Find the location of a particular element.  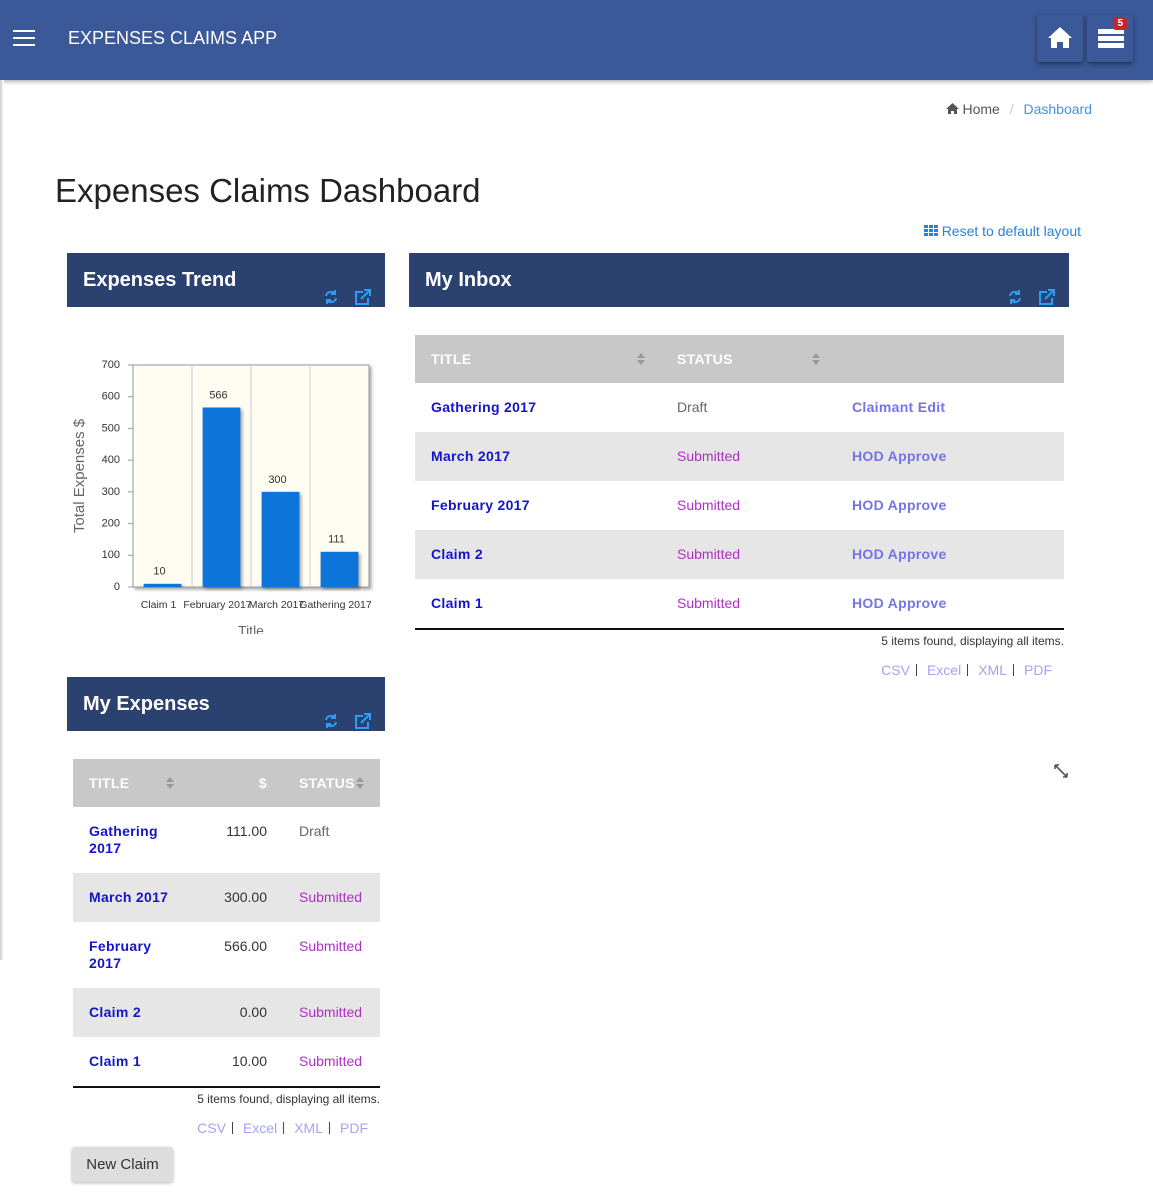

reset-layout-text: Reset to default layout is located at coordinates (1011, 231).